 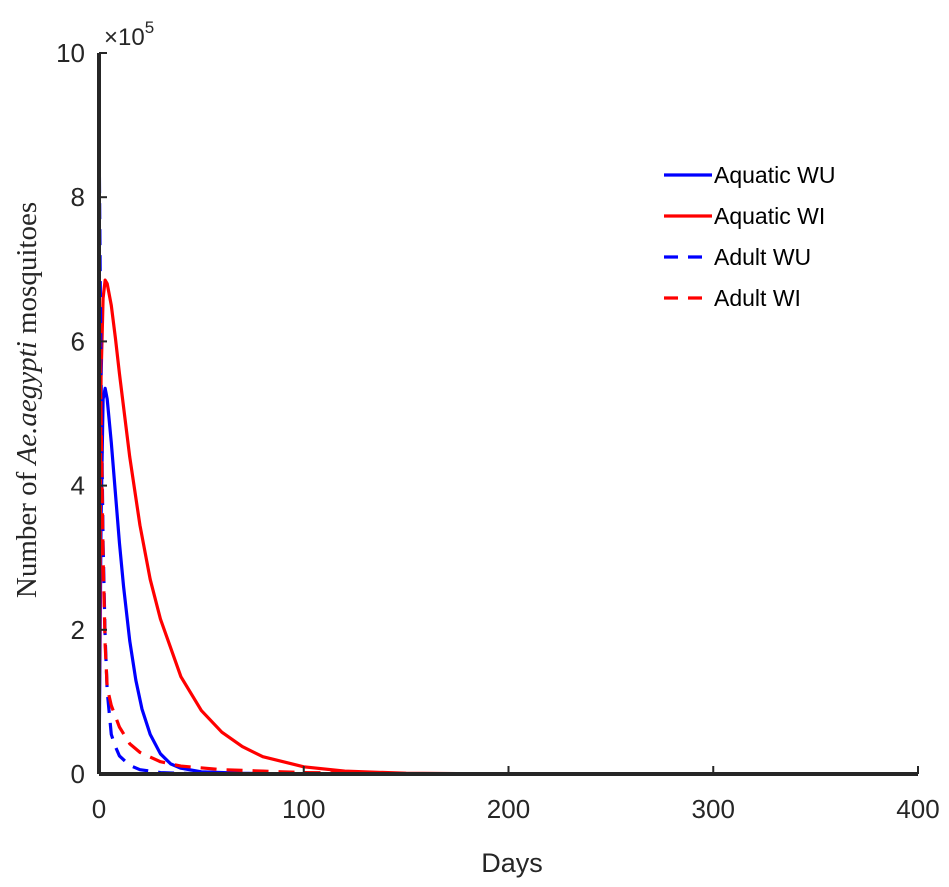 What do you see at coordinates (70, 53) in the screenshot?
I see `y-tick-label: 10` at bounding box center [70, 53].